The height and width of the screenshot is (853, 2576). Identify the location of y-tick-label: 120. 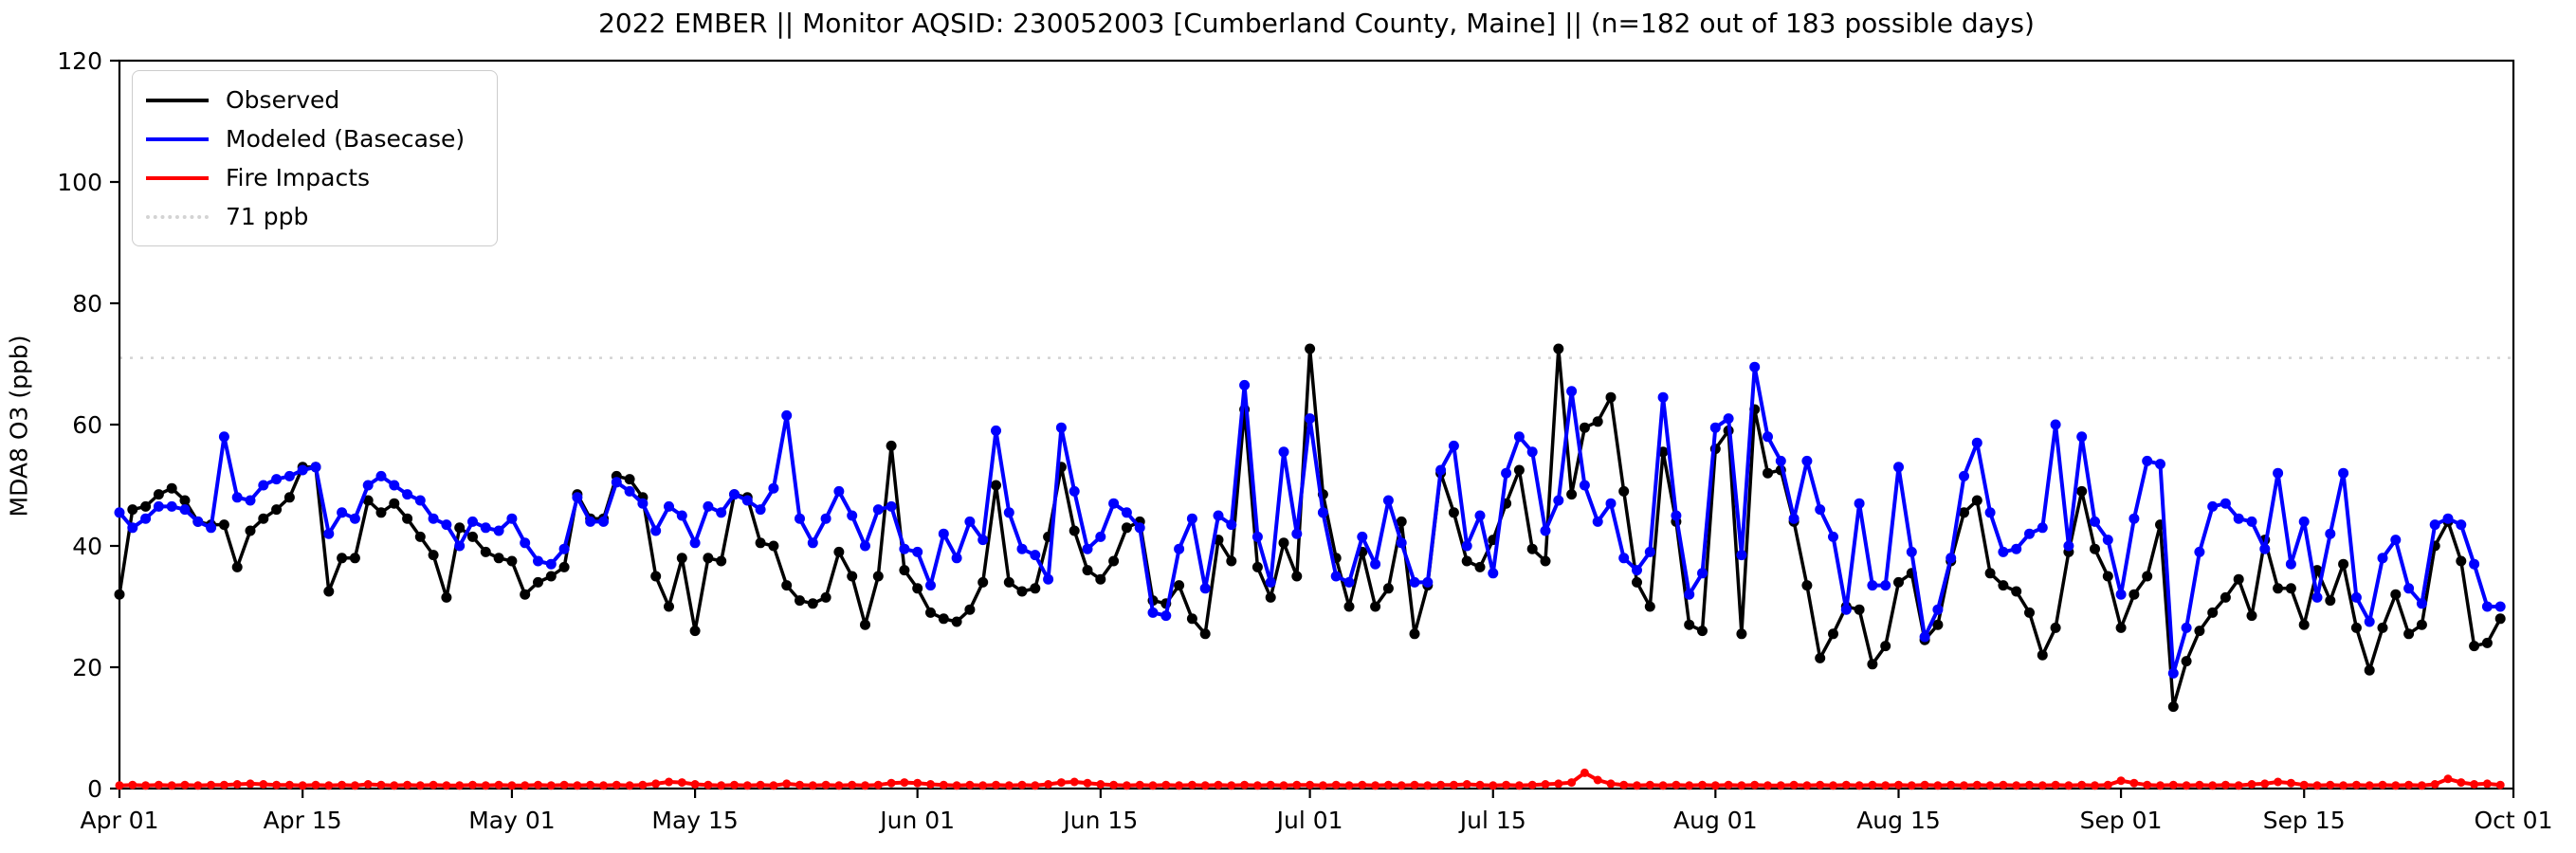
(79, 61).